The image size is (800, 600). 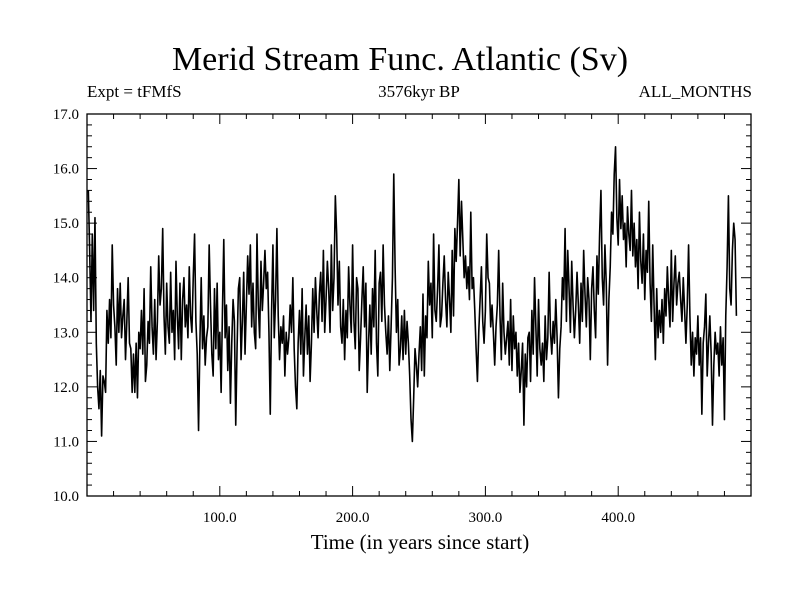 What do you see at coordinates (66, 333) in the screenshot?
I see `y-tick-label: 13.0` at bounding box center [66, 333].